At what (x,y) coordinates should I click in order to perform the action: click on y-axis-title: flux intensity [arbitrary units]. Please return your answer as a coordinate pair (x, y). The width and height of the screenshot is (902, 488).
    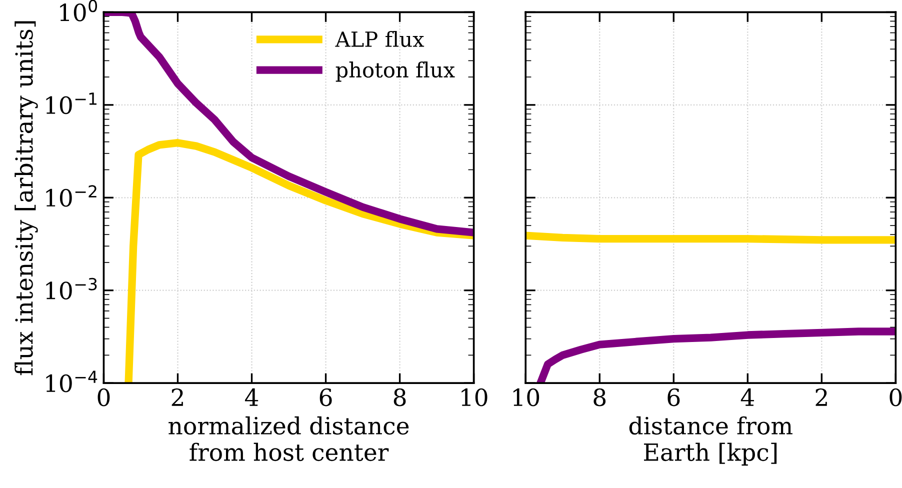
    Looking at the image, I should click on (26, 198).